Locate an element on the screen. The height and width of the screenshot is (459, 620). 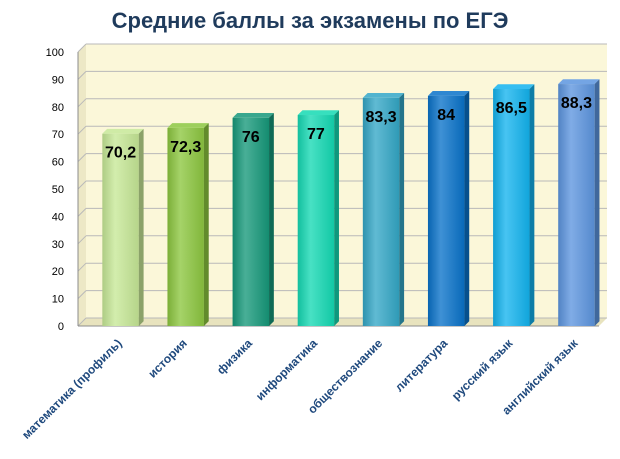
value-label: 84 is located at coordinates (446, 115).